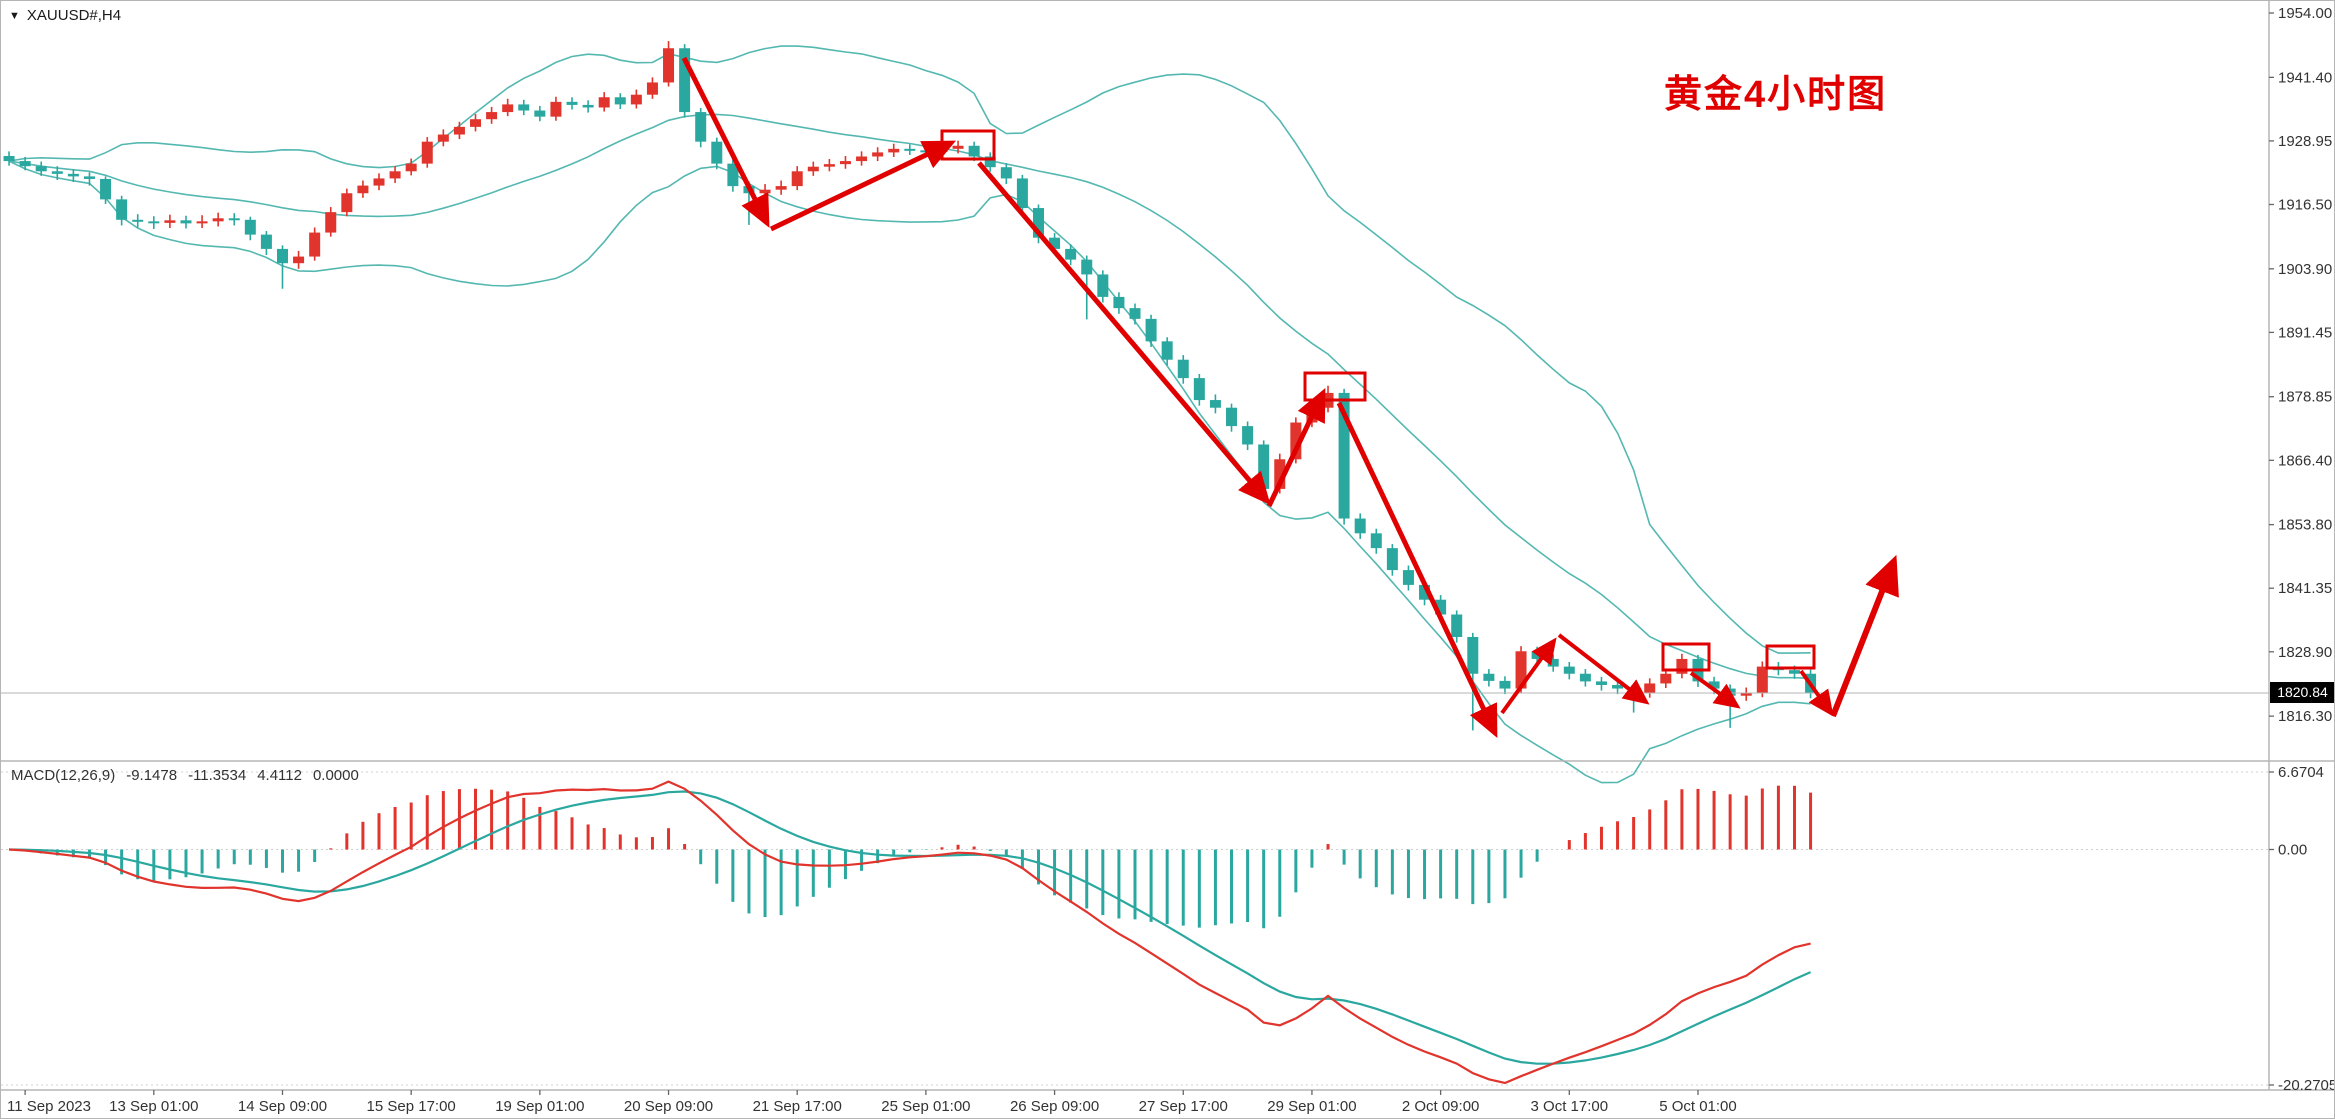 Image resolution: width=2335 pixels, height=1119 pixels. Describe the element at coordinates (63, 775) in the screenshot. I see `macd-name: MACD(12,26,9)` at that location.